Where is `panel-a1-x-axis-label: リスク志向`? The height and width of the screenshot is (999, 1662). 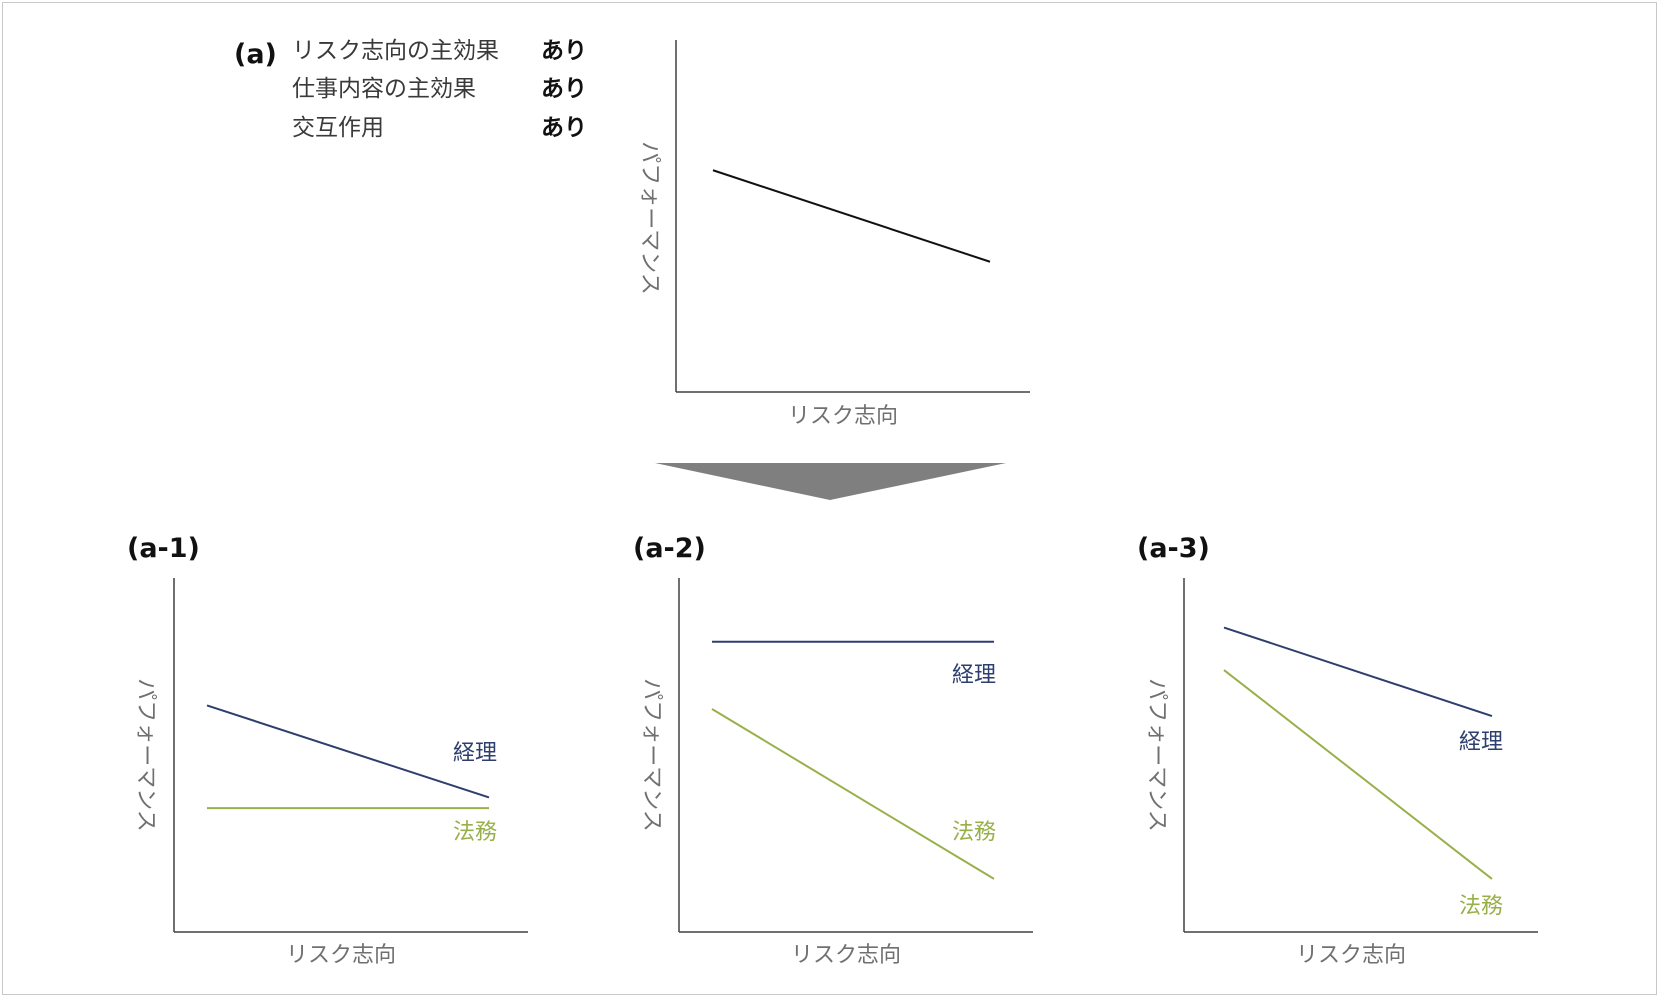
panel-a1-x-axis-label: リスク志向 is located at coordinates (341, 955).